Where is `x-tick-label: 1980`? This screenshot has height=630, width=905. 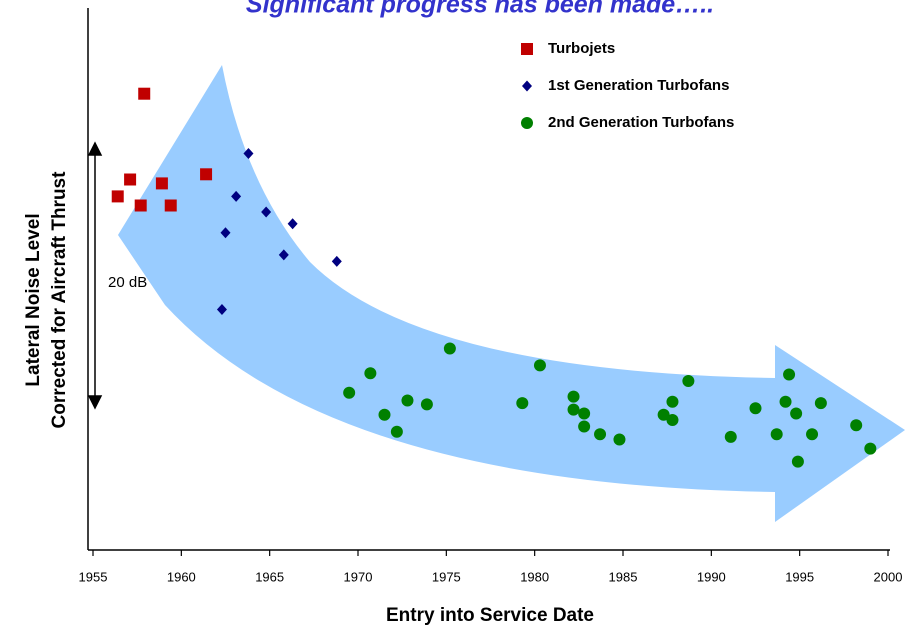
x-tick-label: 1980 is located at coordinates (534, 576).